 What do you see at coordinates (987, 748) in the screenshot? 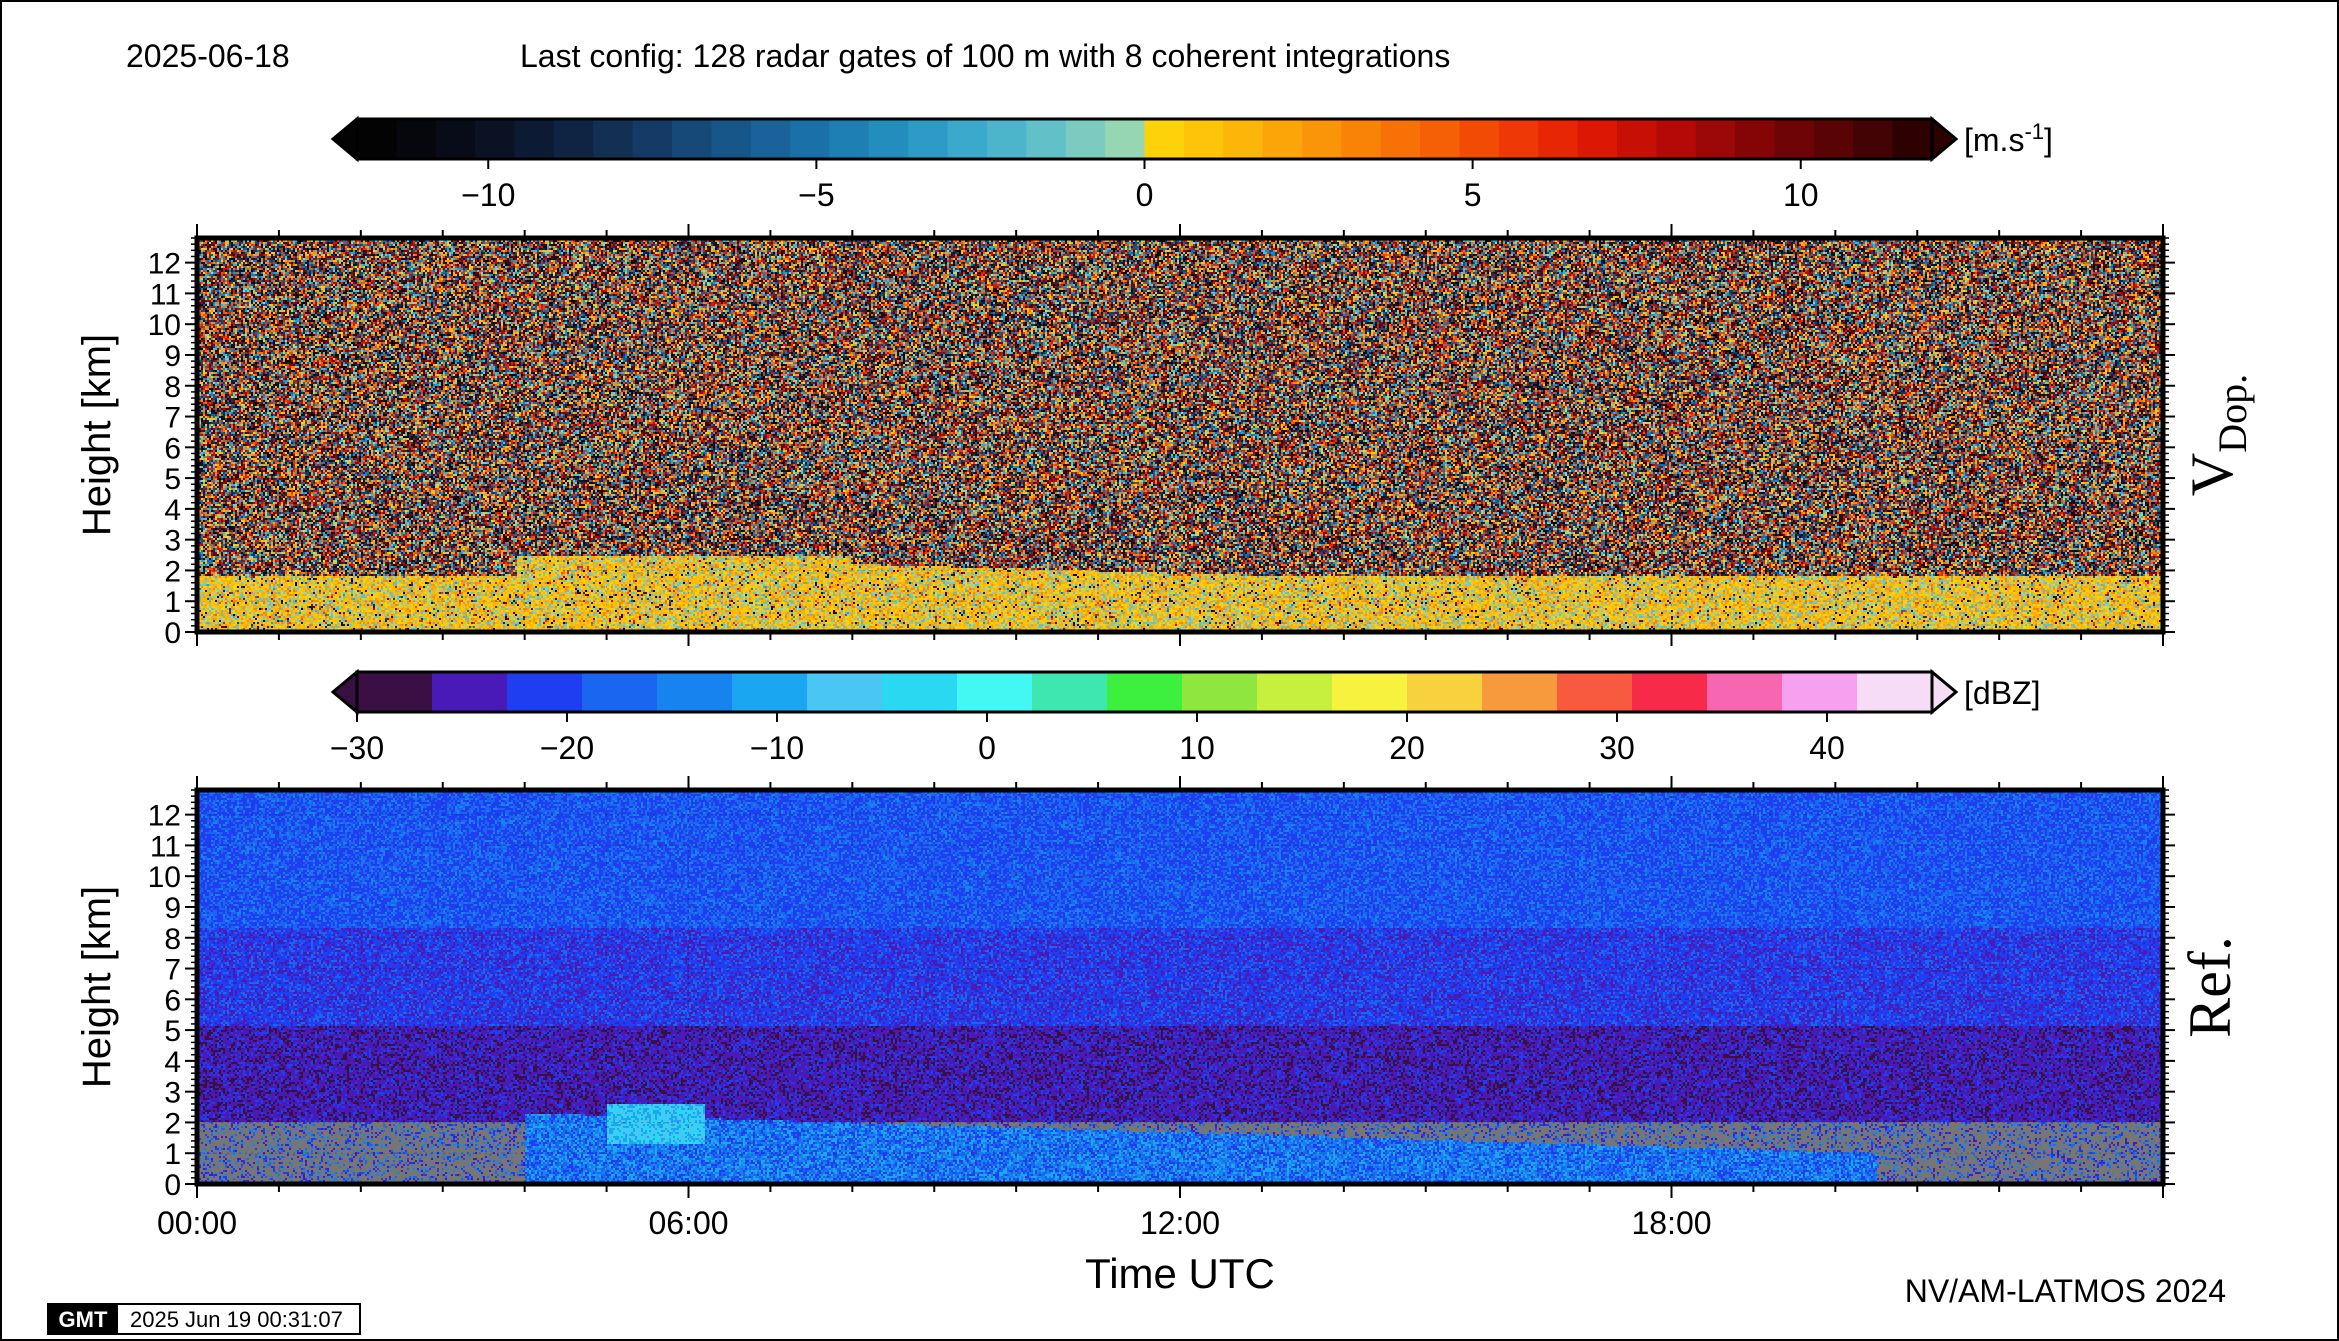
I see `reflectivity-colorbar-tick-label: 0` at bounding box center [987, 748].